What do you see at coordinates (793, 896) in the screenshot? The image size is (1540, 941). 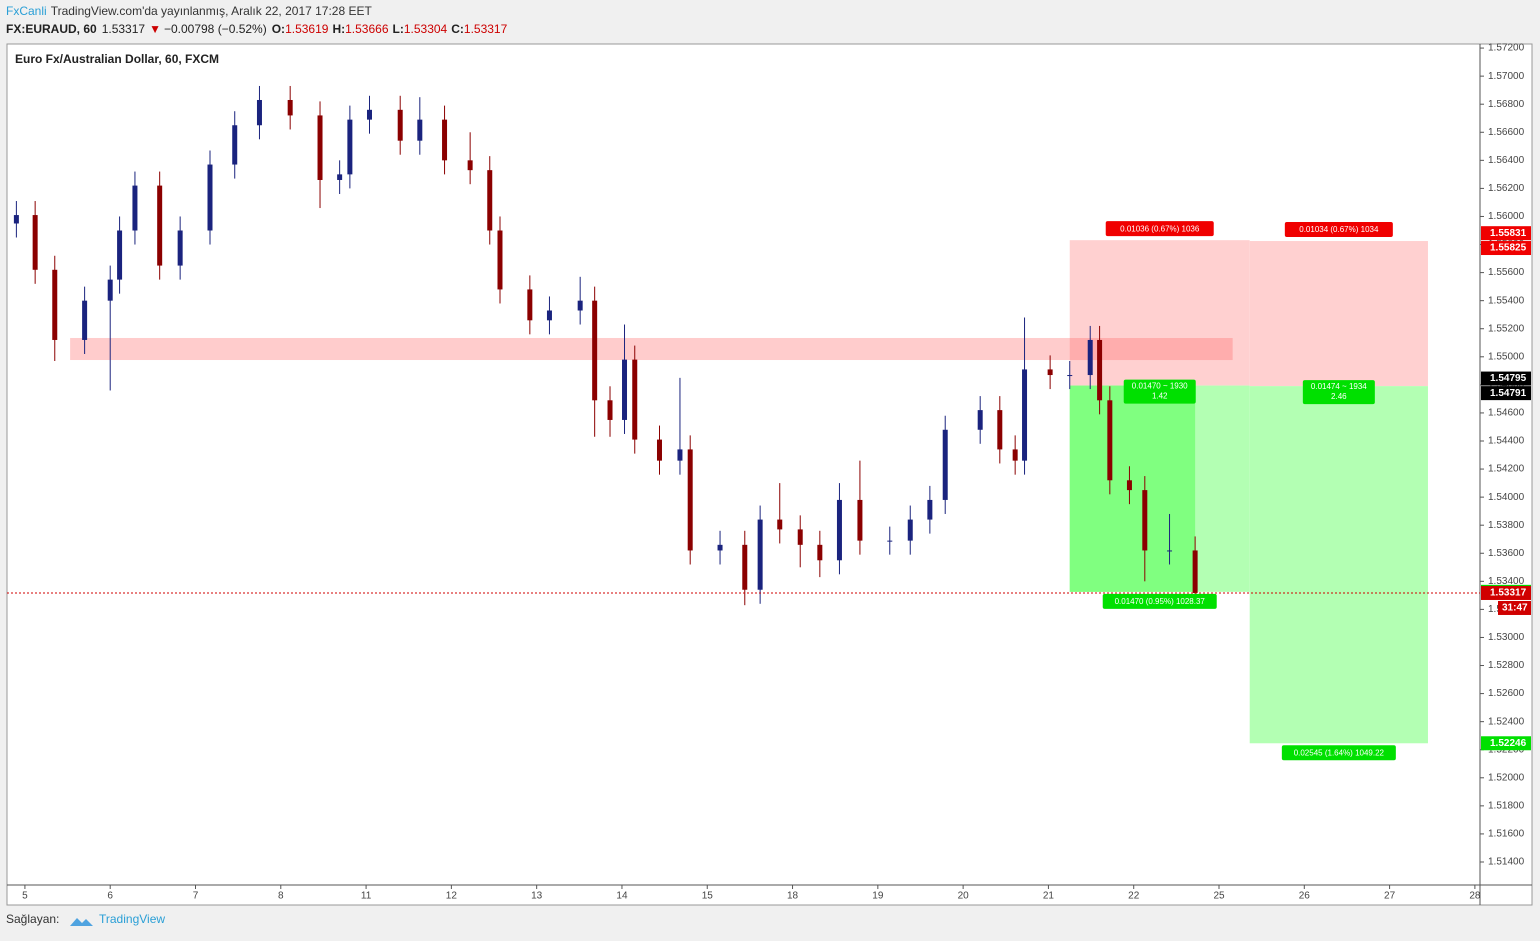 I see `x-tick-label: 18` at bounding box center [793, 896].